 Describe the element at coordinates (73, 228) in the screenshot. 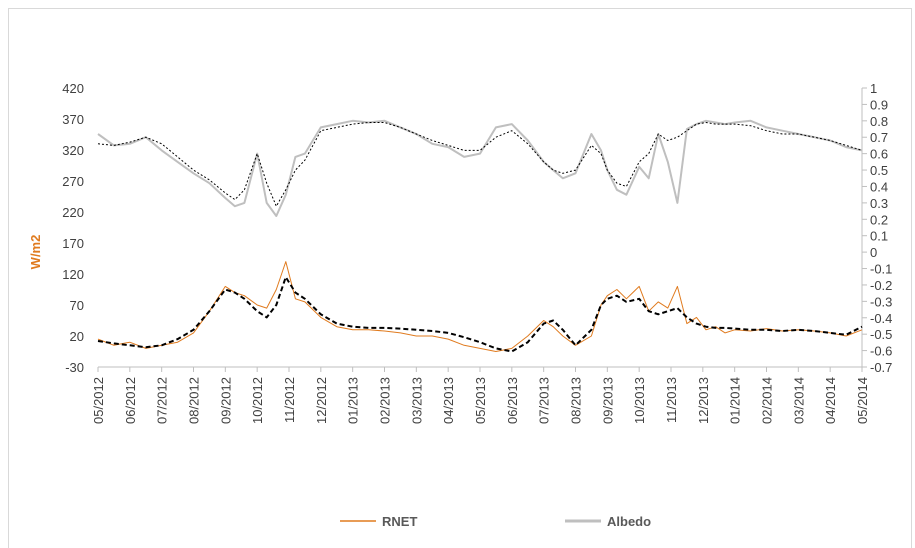

I see `y-axis-left: 420 370 320 270 220 170 120 70 20 -30` at that location.